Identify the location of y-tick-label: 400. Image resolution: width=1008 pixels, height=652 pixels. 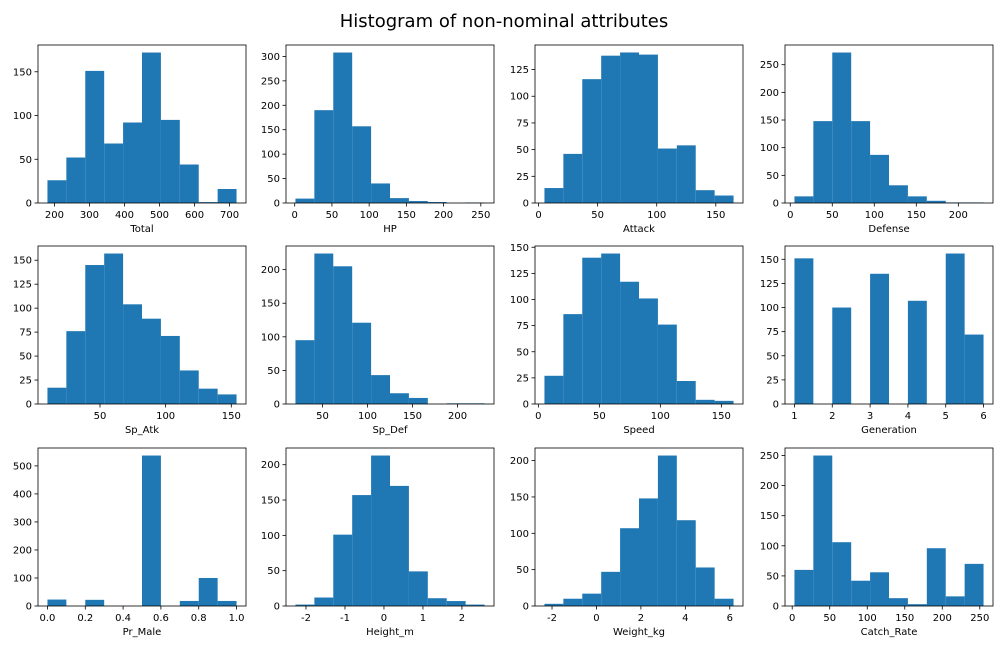
(22, 494).